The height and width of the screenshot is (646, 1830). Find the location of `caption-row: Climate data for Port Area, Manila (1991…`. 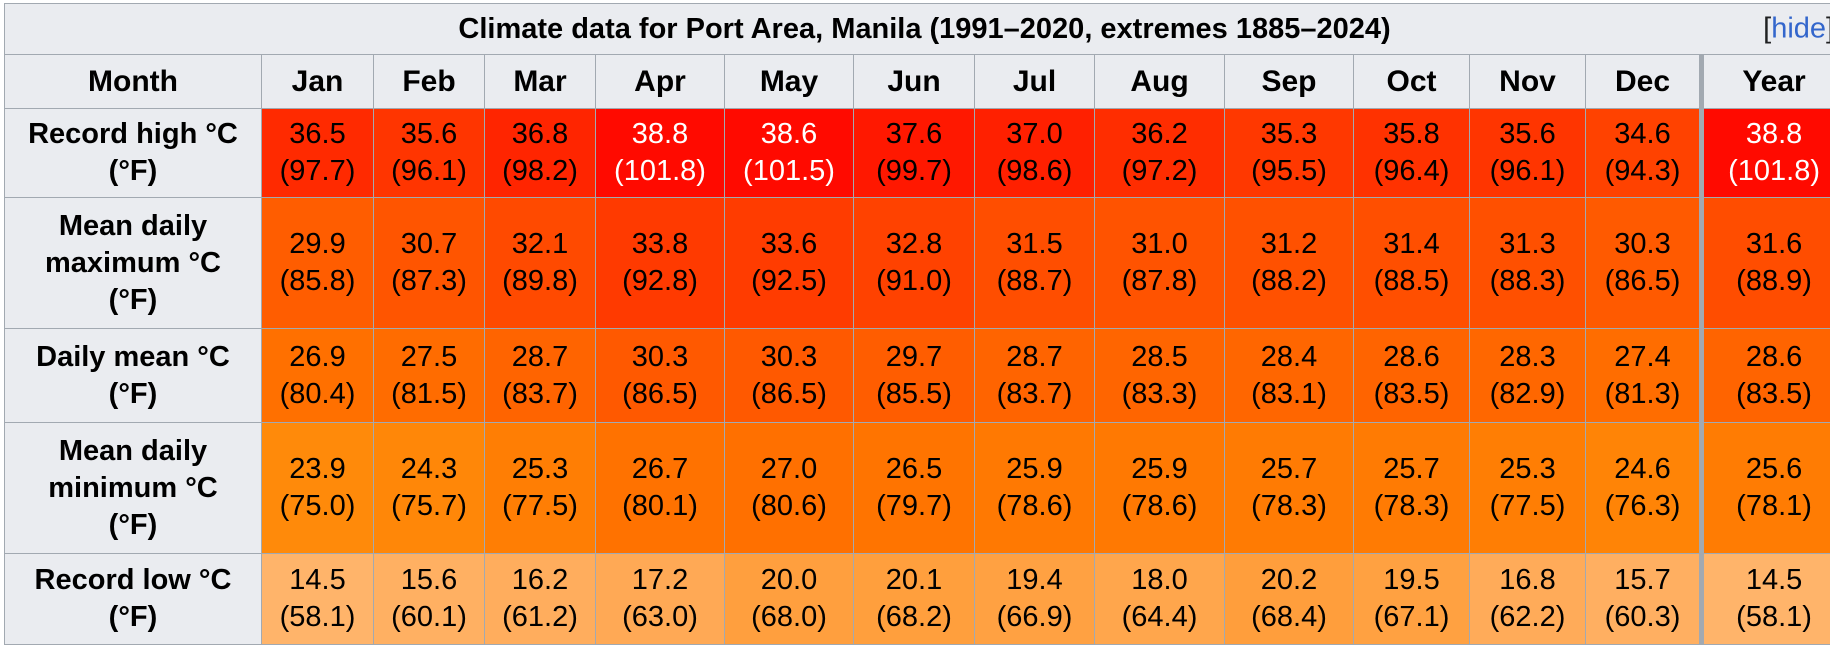

caption-row: Climate data for Port Area, Manila (1991… is located at coordinates (916, 29).